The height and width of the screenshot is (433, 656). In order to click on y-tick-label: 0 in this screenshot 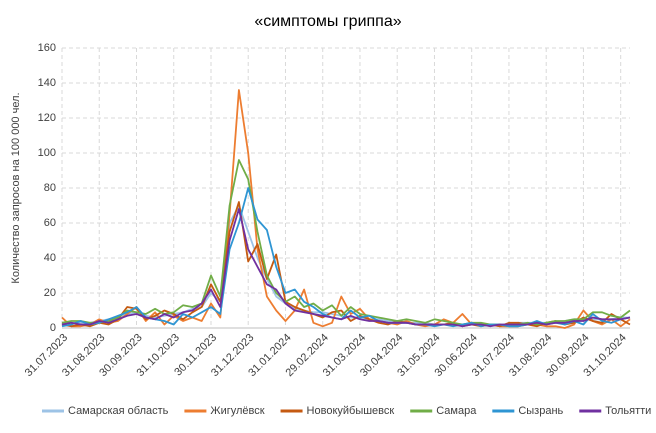, I will do `click(53, 328)`.